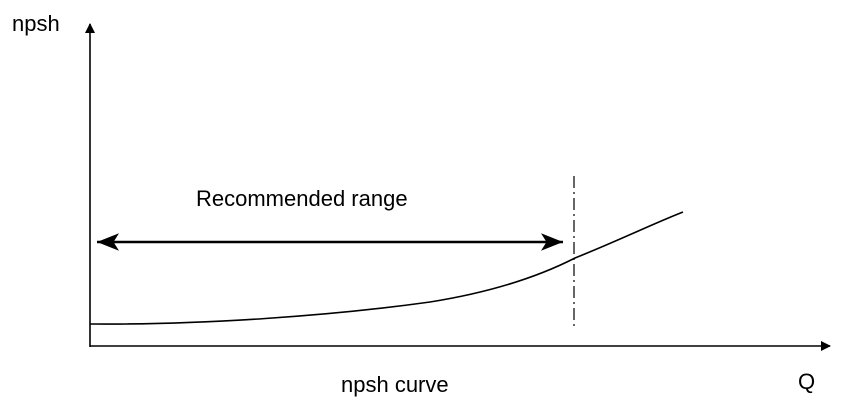 The image size is (843, 399). Describe the element at coordinates (302, 198) in the screenshot. I see `range-label: Recommended range` at that location.